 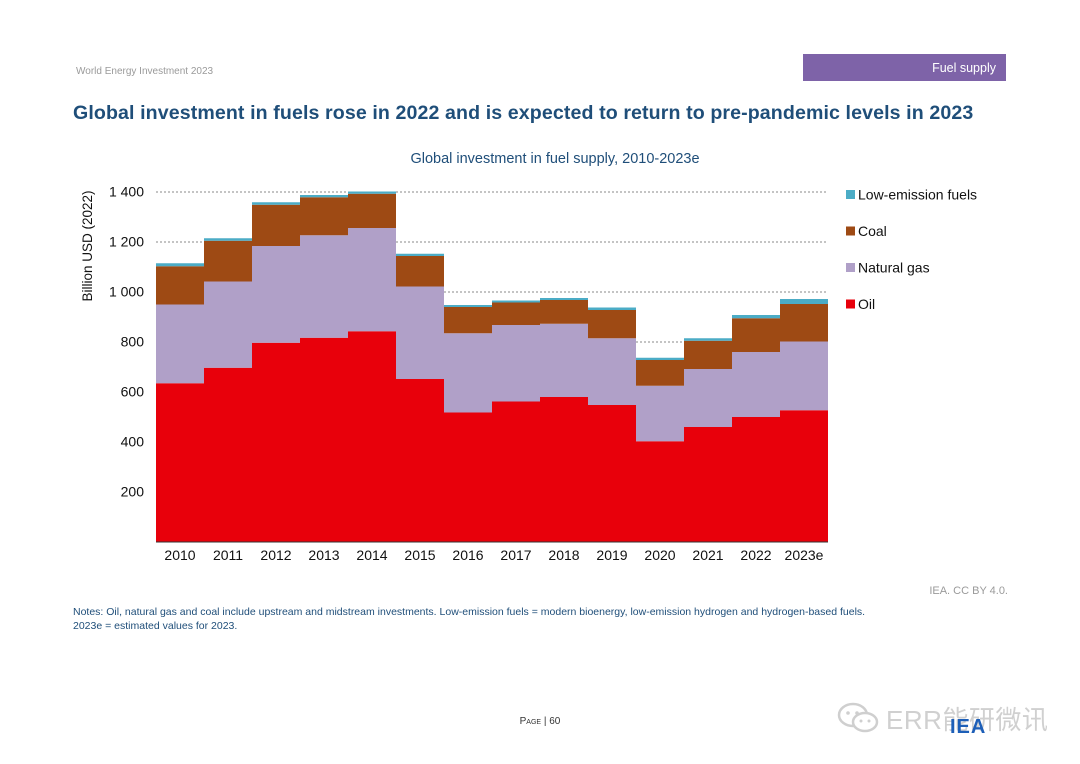 I want to click on bar-oil-2021, so click(x=708, y=484).